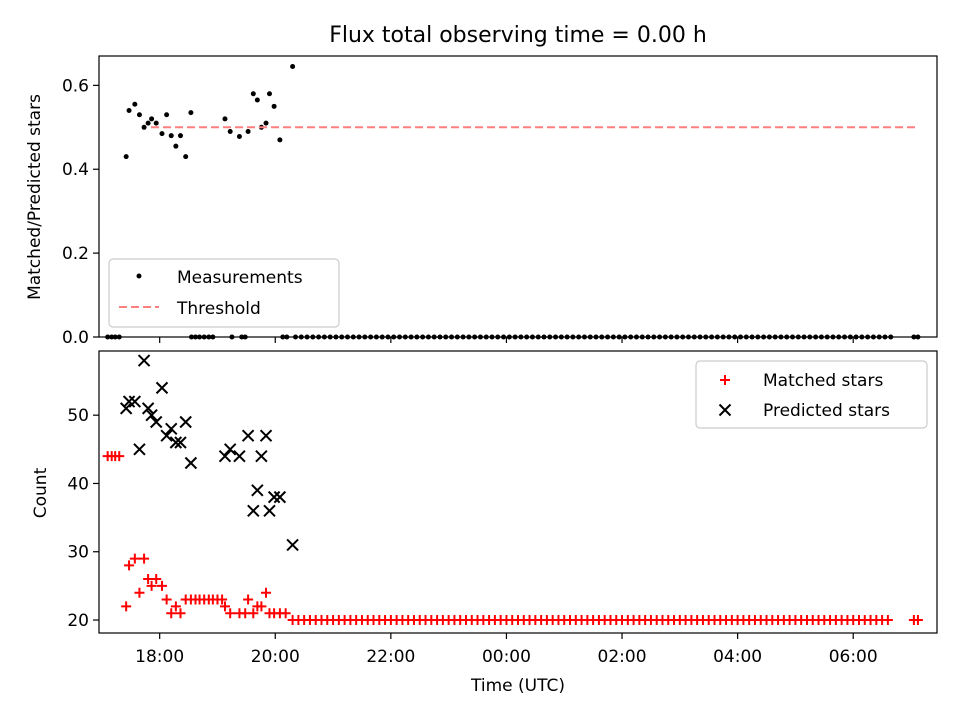  Describe the element at coordinates (506, 657) in the screenshot. I see `count-x-tick-label: 00:00` at that location.